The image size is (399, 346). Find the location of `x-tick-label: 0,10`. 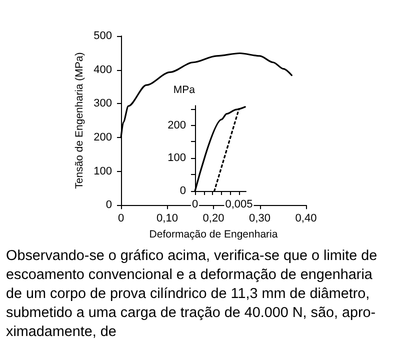

x-tick-label: 0,10 is located at coordinates (167, 218).